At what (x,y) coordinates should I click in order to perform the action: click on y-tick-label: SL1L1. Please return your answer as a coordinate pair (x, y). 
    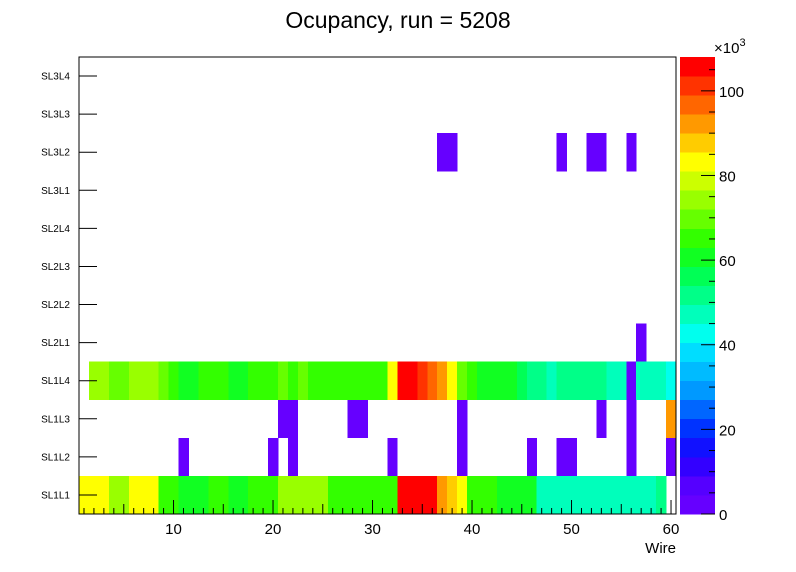
    Looking at the image, I should click on (55, 495).